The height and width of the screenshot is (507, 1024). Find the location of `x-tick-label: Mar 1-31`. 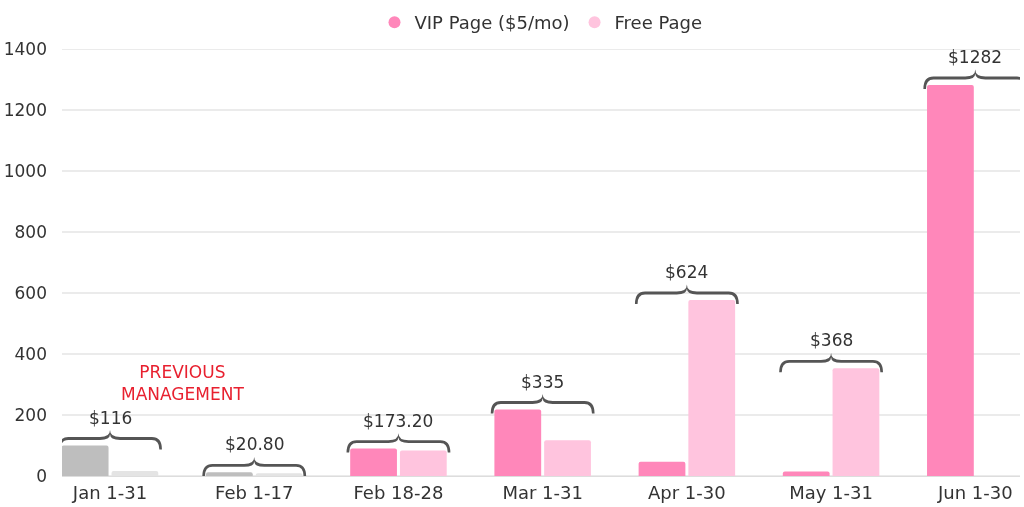

x-tick-label: Mar 1-31 is located at coordinates (542, 492).